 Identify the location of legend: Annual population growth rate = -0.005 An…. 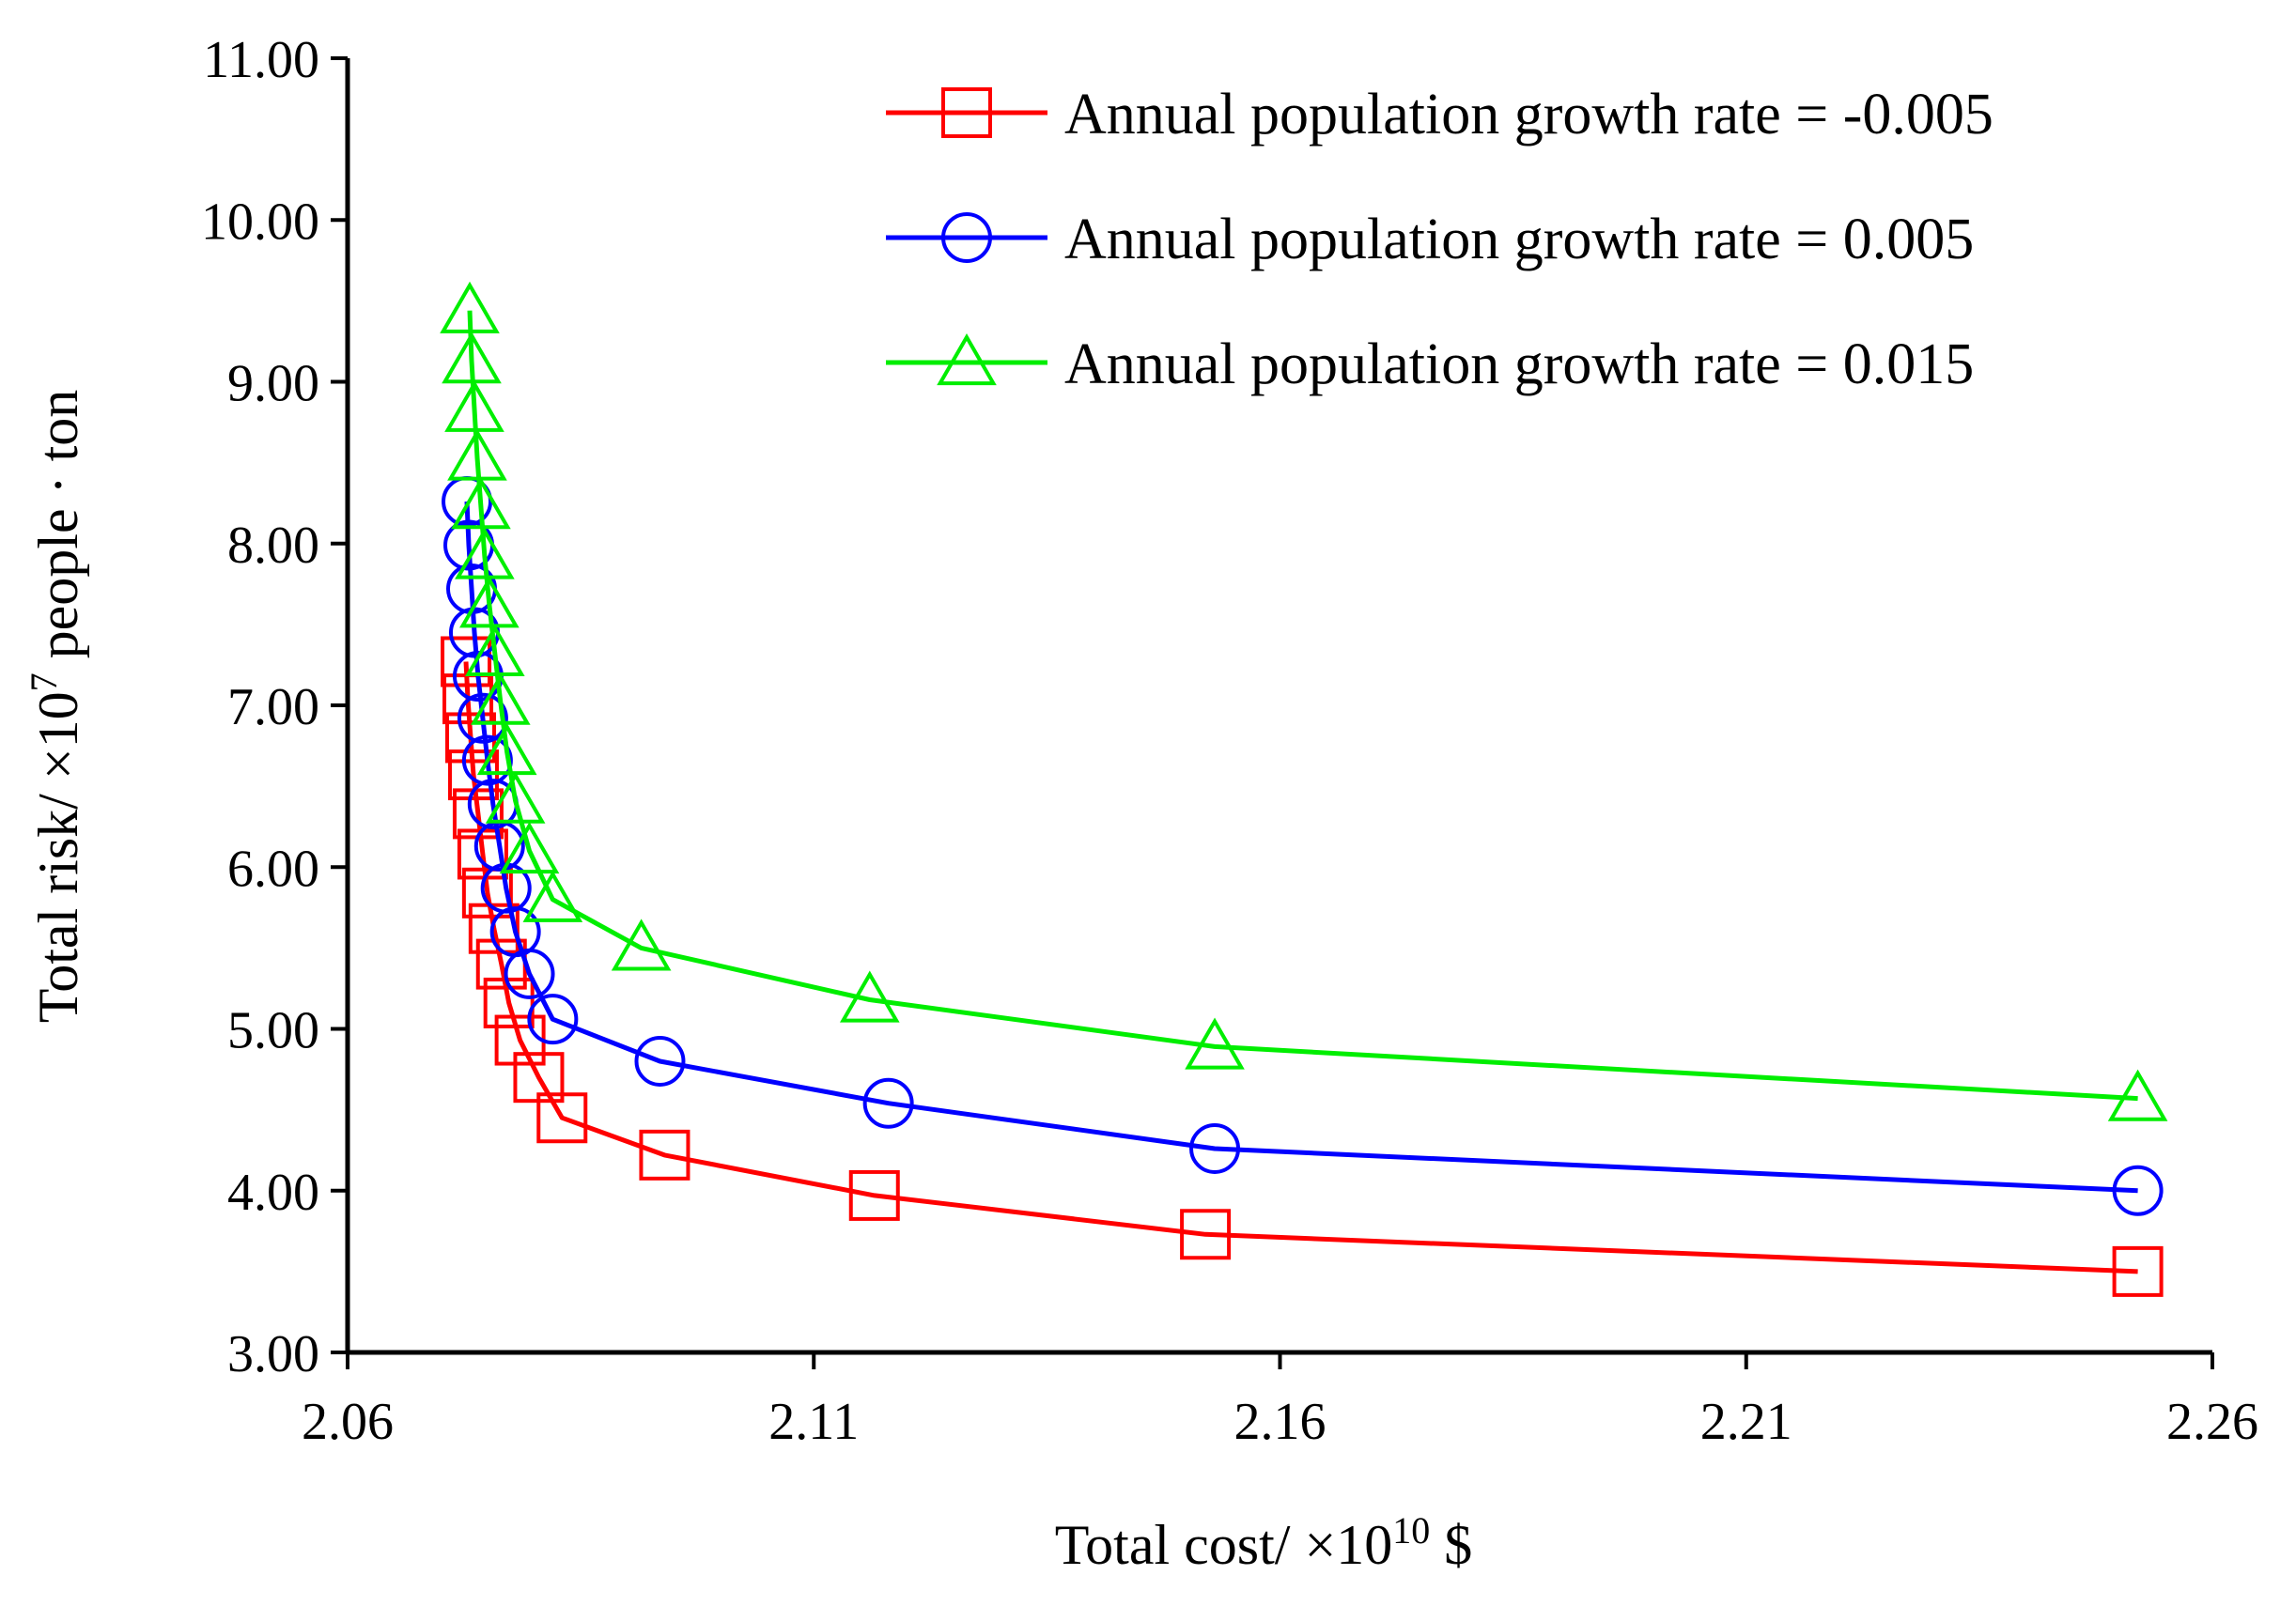
(1439, 239).